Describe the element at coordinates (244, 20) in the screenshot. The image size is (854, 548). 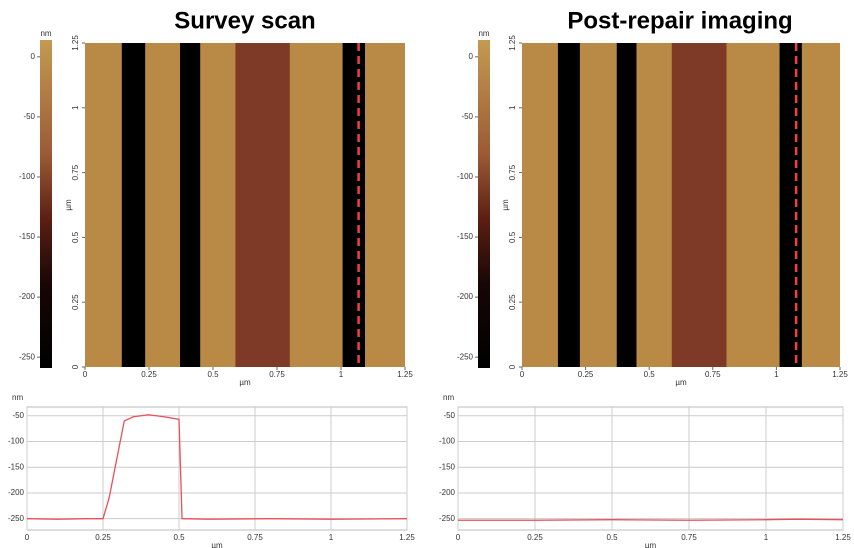
I see `panel-title: Survey scan` at that location.